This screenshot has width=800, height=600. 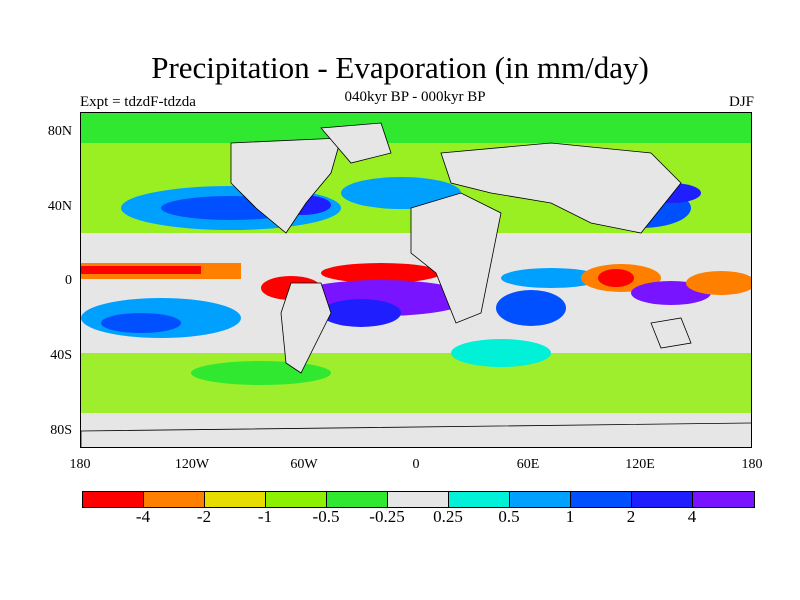 What do you see at coordinates (400, 67) in the screenshot?
I see `figure-title: Precipitation - Evaporation (in mm/day)` at bounding box center [400, 67].